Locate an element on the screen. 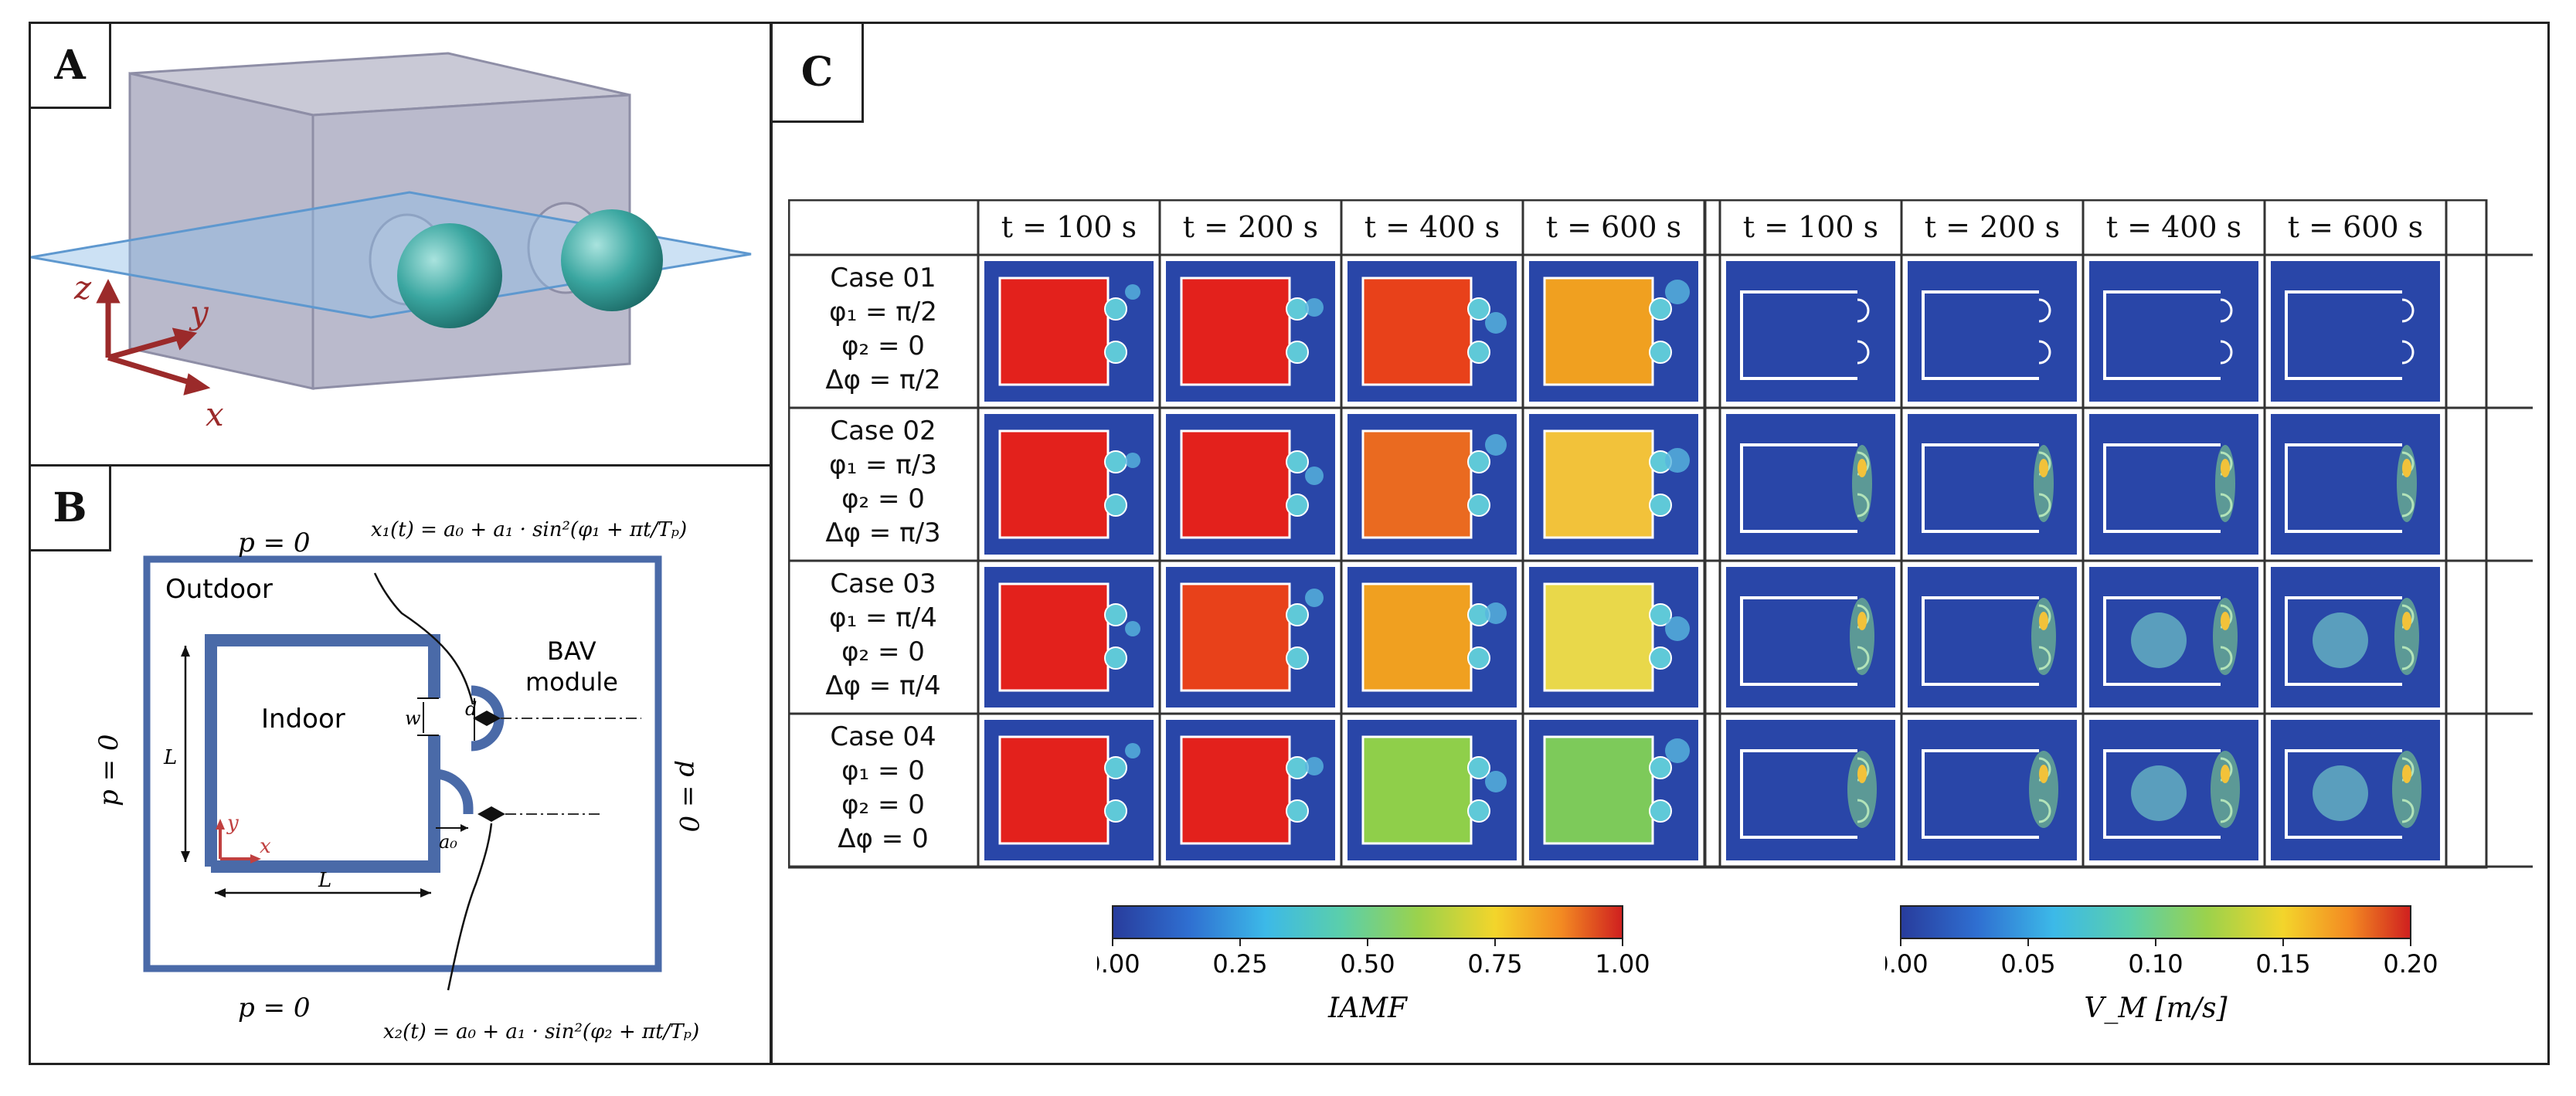  colorbar-iamf-tick-2: 0.50 is located at coordinates (1367, 964).